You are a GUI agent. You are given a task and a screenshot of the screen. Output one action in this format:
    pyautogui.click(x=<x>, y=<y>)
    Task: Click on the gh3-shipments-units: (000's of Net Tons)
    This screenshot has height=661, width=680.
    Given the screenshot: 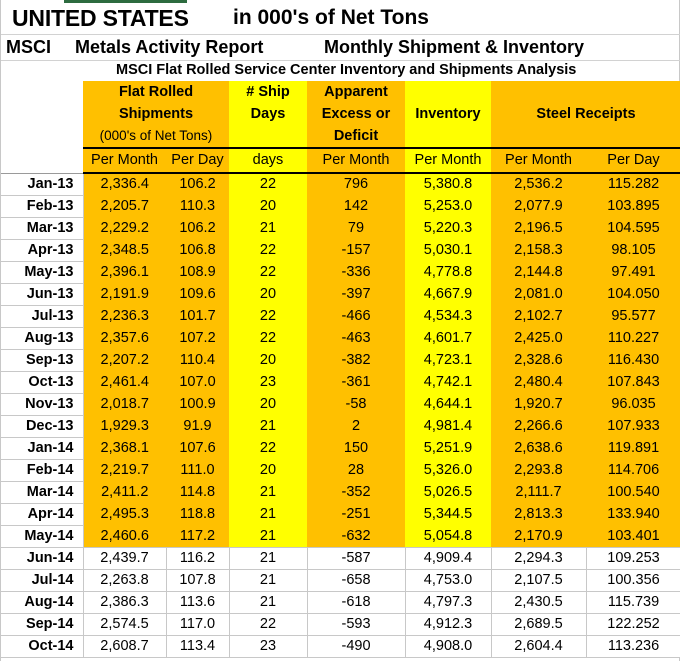 What is the action you would take?
    pyautogui.click(x=156, y=137)
    